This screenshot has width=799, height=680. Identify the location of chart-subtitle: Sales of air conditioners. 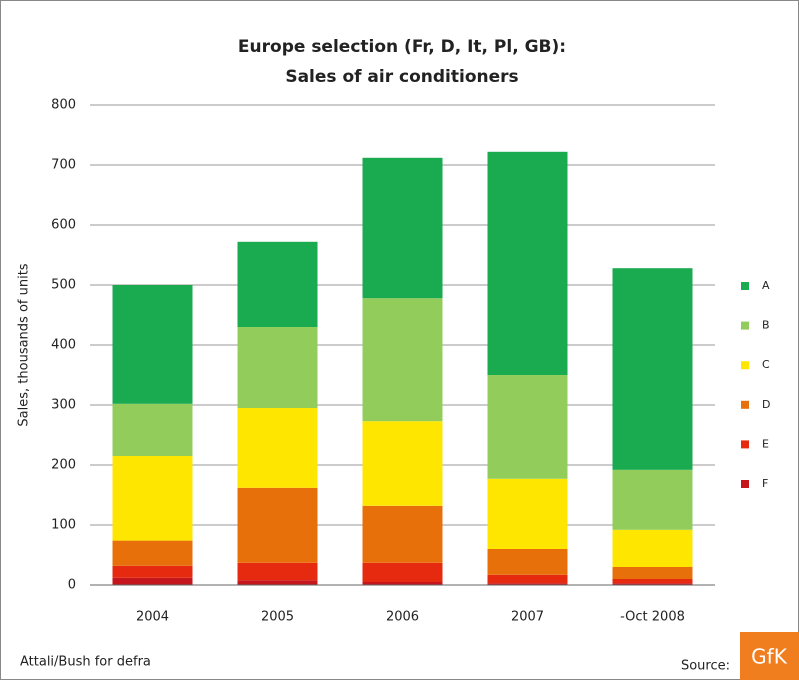
(401, 77).